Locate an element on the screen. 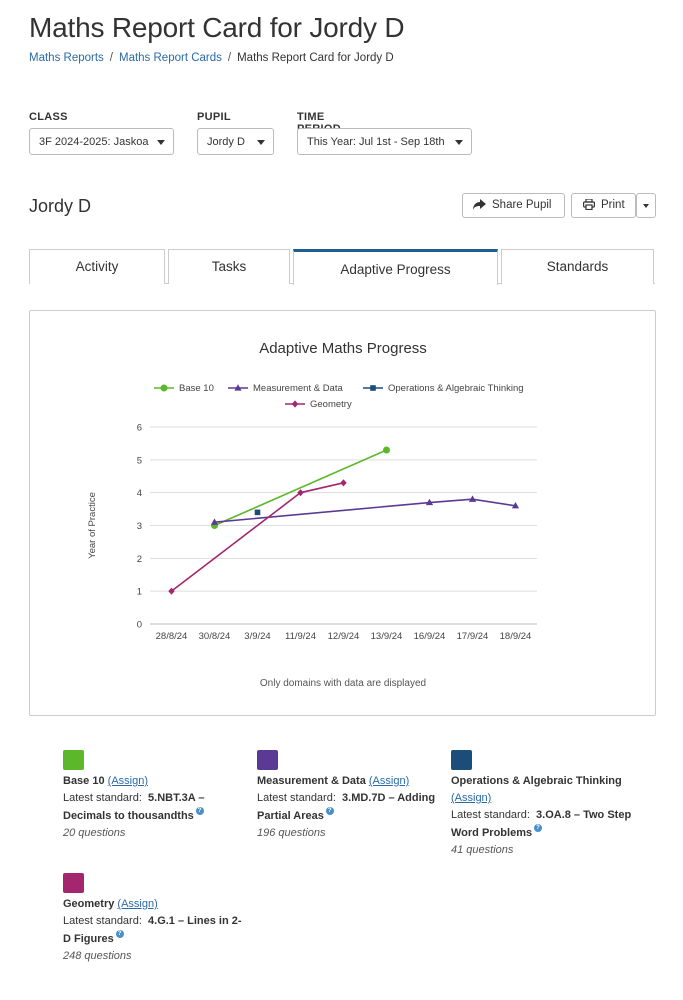 The image size is (683, 1000). domain-name: Geometry is located at coordinates (89, 904).